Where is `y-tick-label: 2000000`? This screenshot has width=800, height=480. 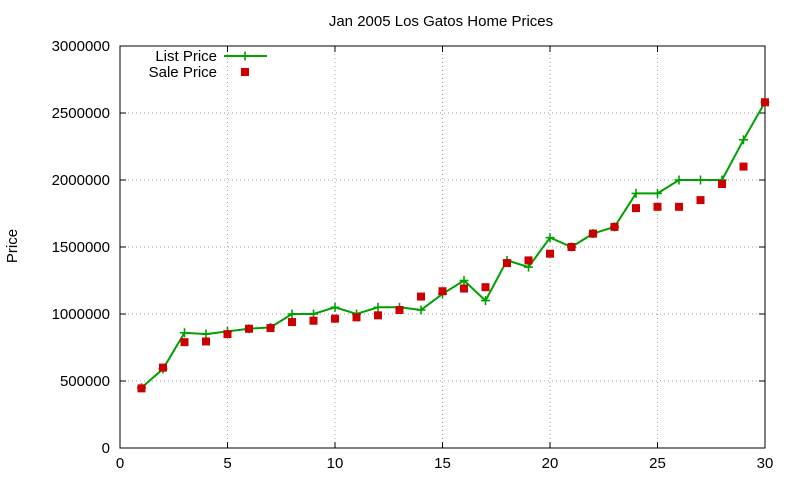
y-tick-label: 2000000 is located at coordinates (81, 180).